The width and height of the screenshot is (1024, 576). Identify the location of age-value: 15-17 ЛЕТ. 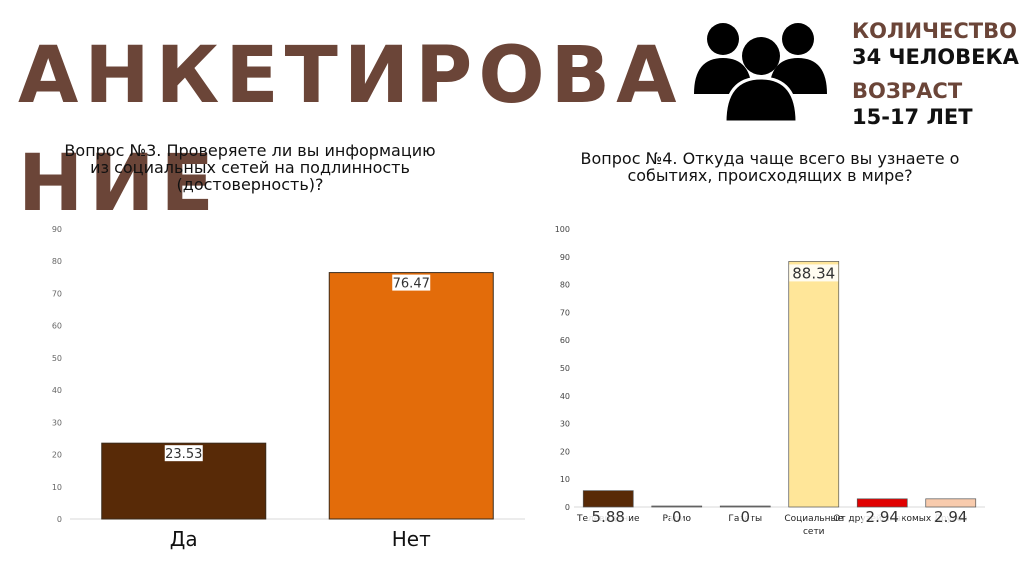
(912, 117).